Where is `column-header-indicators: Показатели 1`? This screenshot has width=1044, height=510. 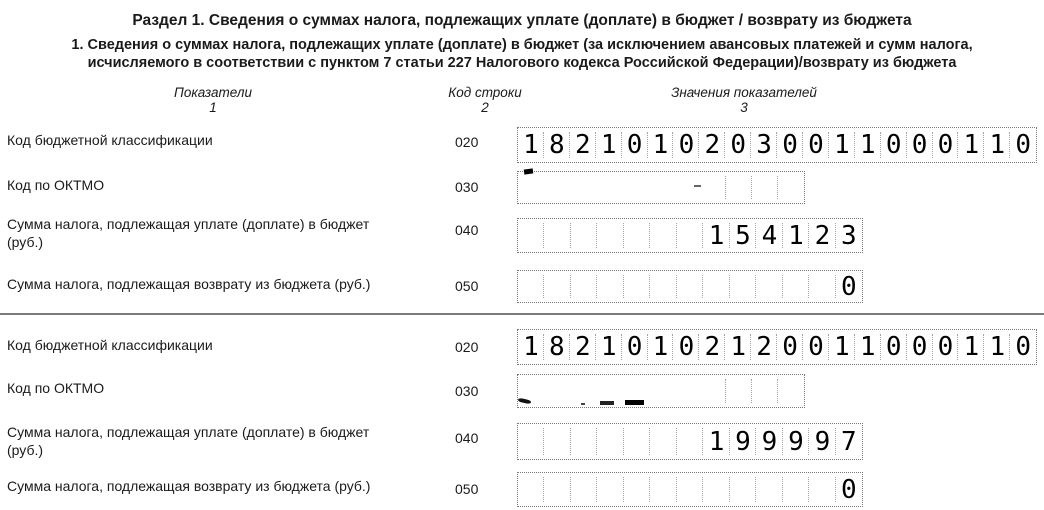
column-header-indicators: Показатели 1 is located at coordinates (213, 100).